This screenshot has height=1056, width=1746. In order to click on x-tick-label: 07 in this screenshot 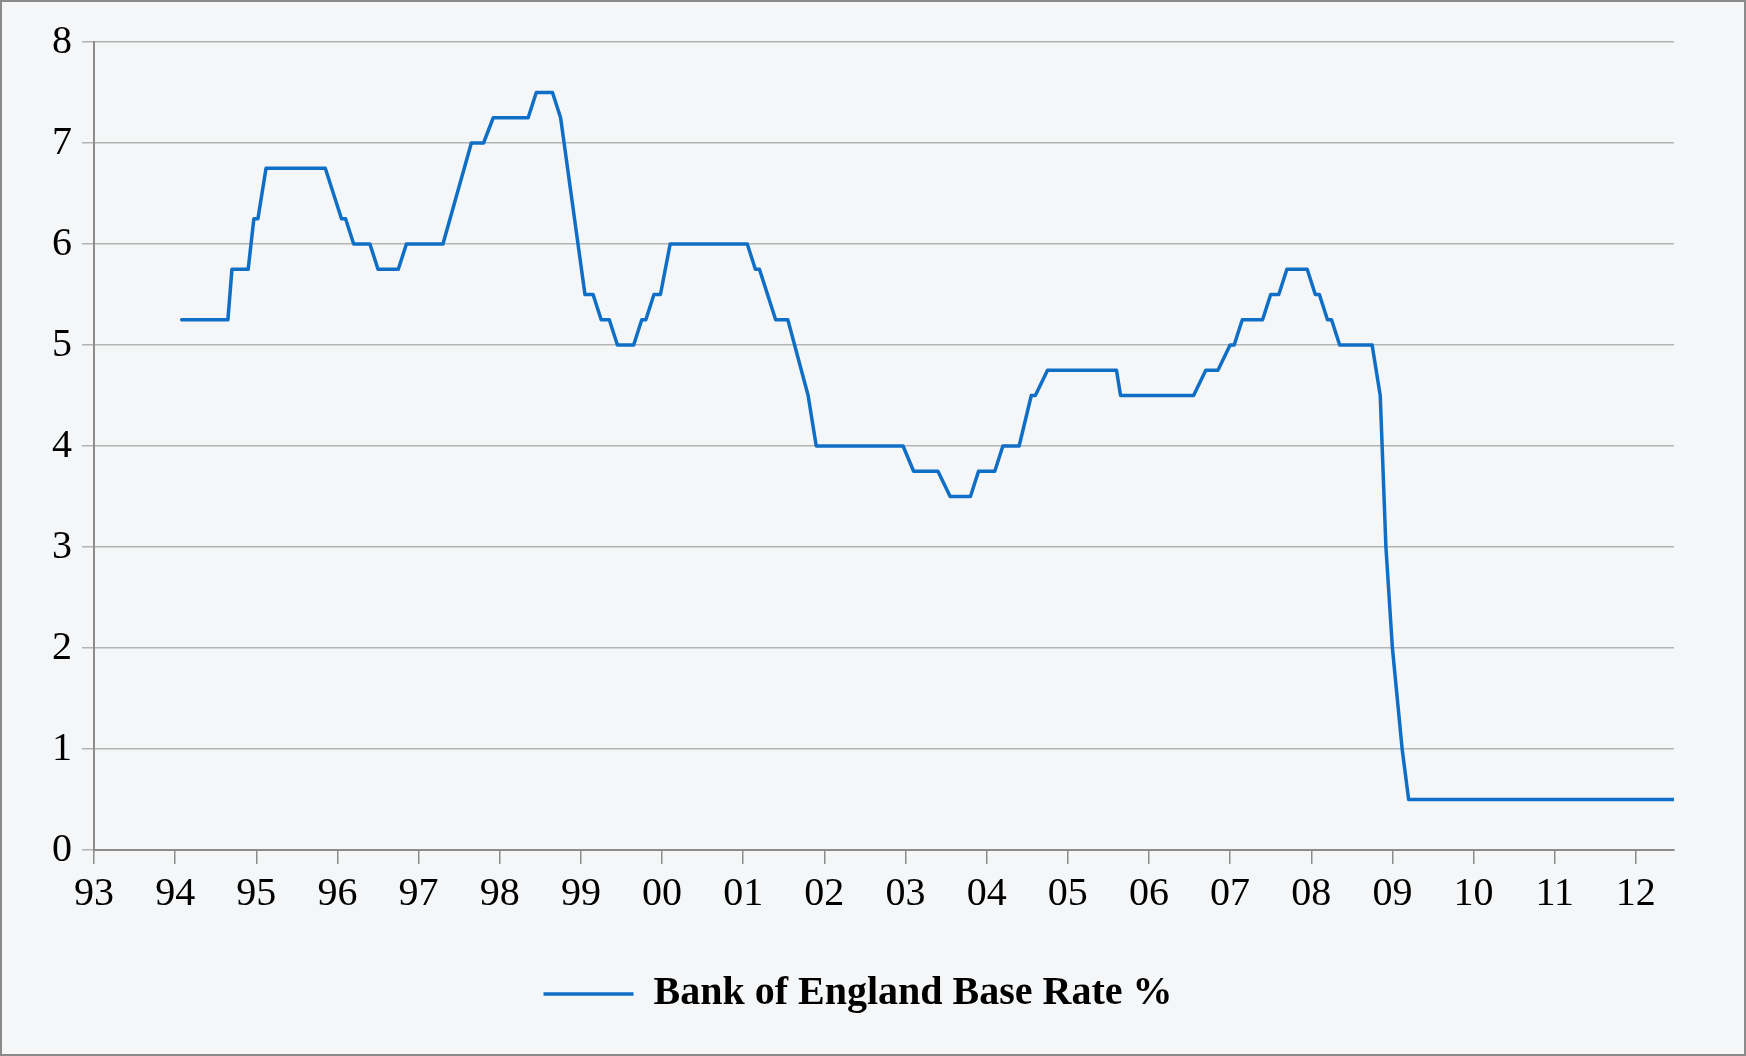, I will do `click(1230, 891)`.